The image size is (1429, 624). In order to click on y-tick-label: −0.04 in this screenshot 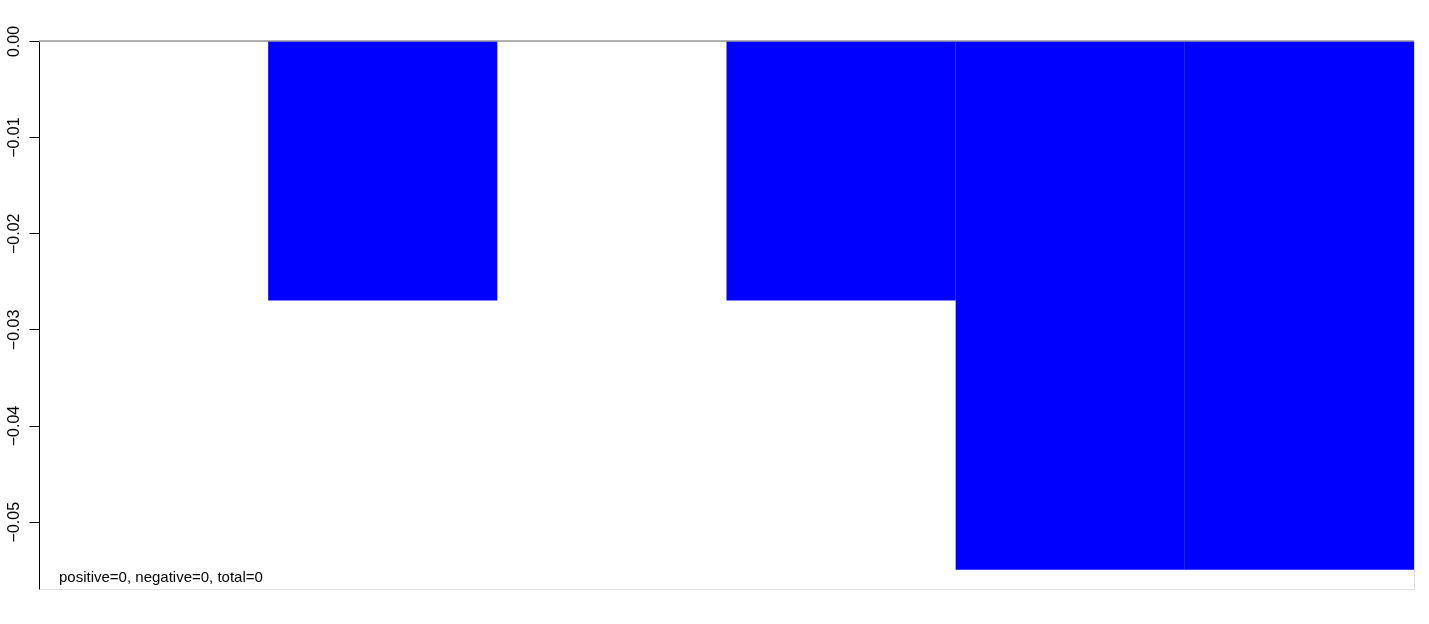, I will do `click(13, 426)`.